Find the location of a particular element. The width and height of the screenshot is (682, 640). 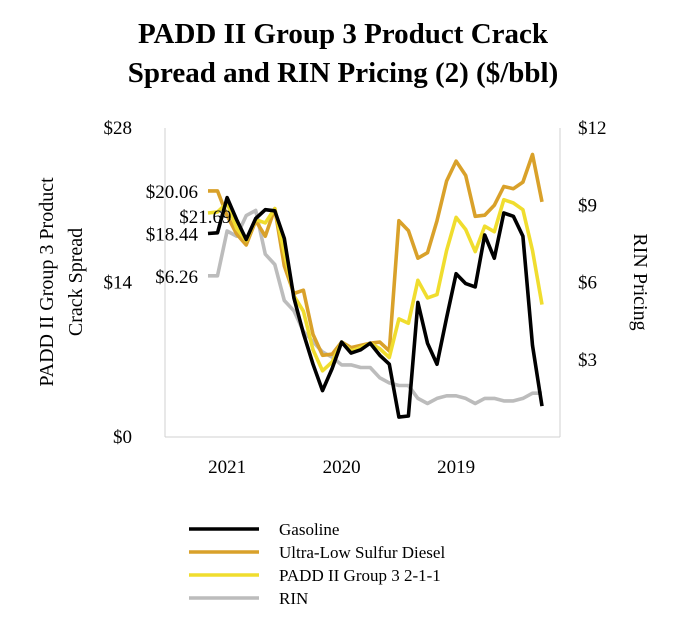

right-tick-label: $3 is located at coordinates (587, 360).